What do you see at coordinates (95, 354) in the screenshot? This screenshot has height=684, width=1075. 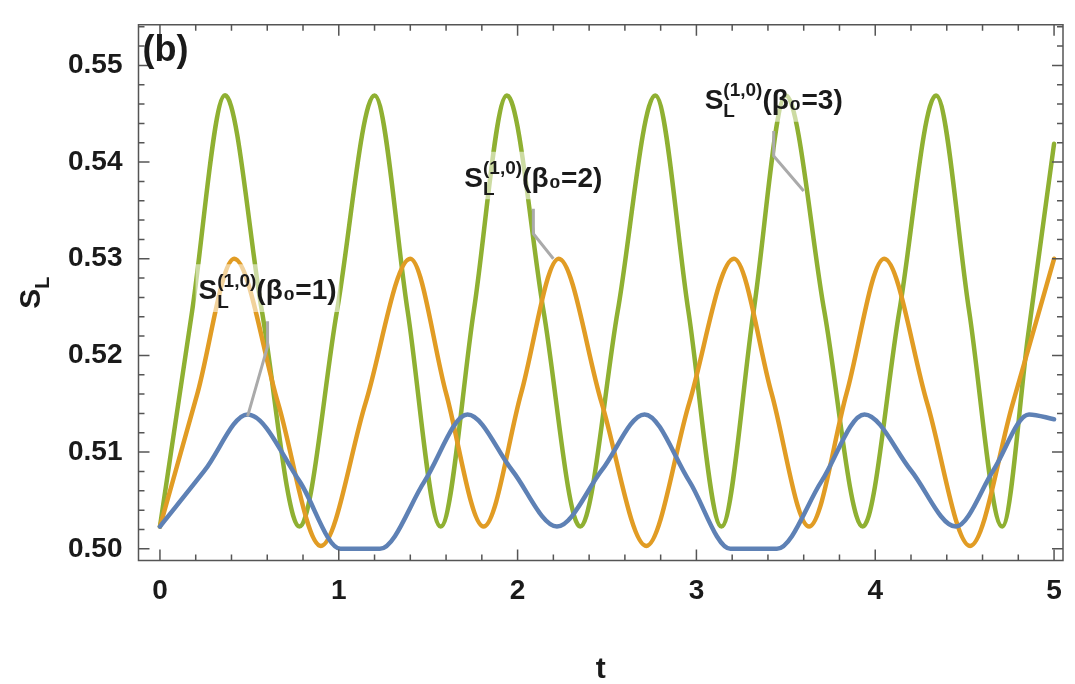 I see `y-tick-label: 0.52` at bounding box center [95, 354].